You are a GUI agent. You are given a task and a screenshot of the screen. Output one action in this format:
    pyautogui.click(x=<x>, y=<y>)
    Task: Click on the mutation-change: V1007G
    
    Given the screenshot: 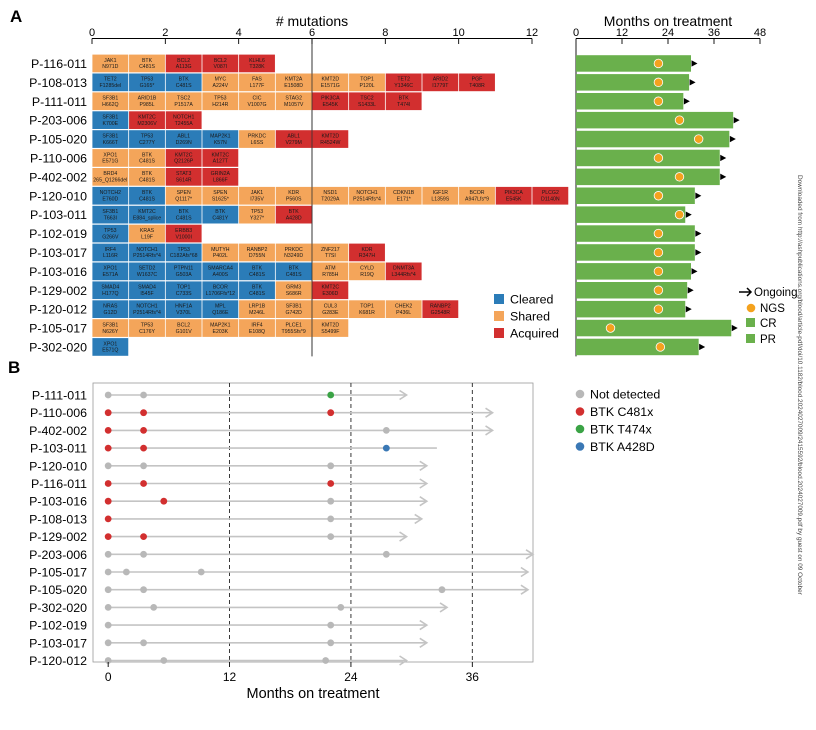 What is the action you would take?
    pyautogui.click(x=256, y=105)
    